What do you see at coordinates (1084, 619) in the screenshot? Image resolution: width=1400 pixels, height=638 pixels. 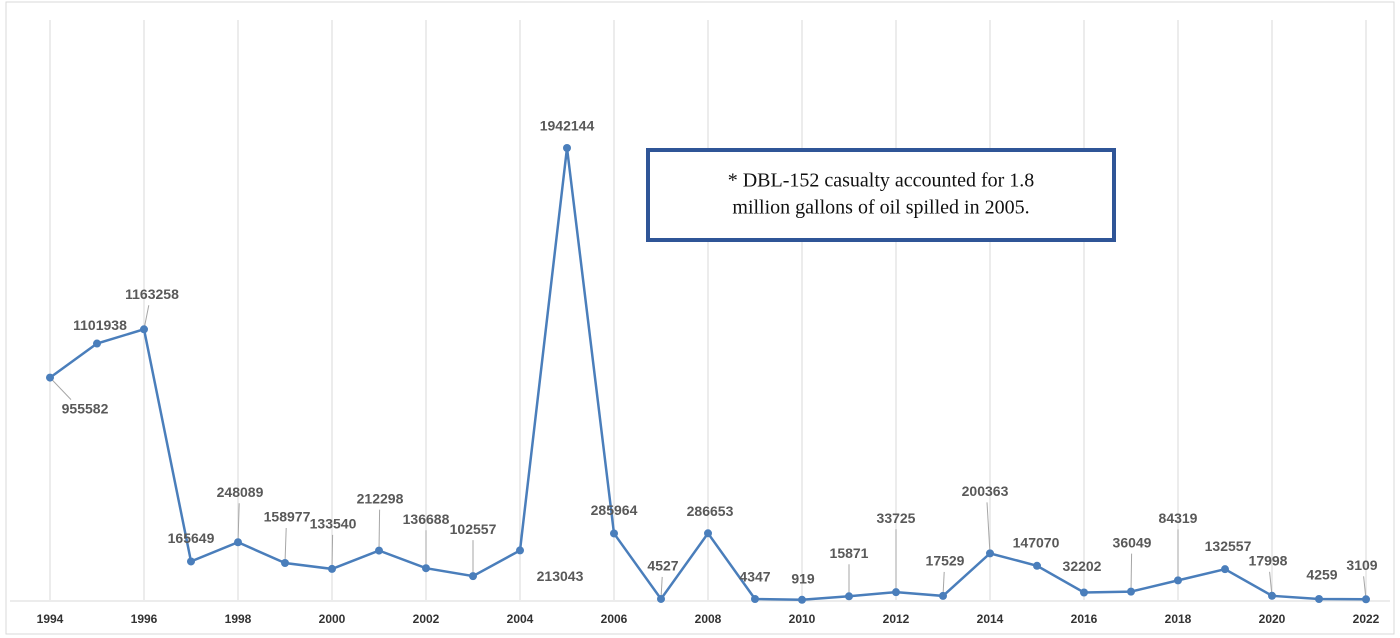 I see `x-tick-label: 2016` at bounding box center [1084, 619].